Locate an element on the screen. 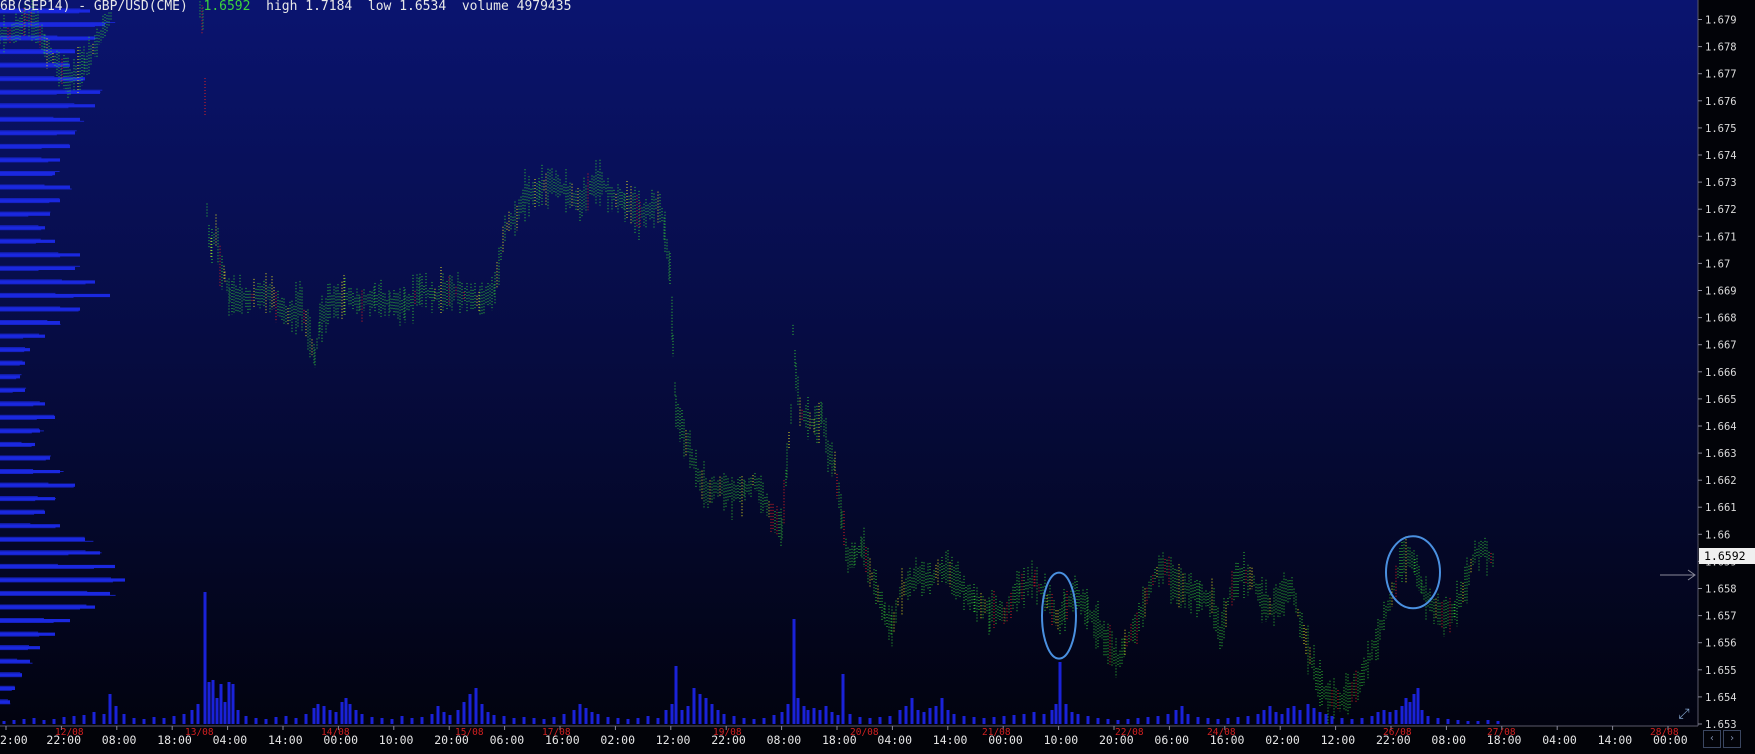 The width and height of the screenshot is (1755, 754). time-tick-label: 02:00 is located at coordinates (617, 740).